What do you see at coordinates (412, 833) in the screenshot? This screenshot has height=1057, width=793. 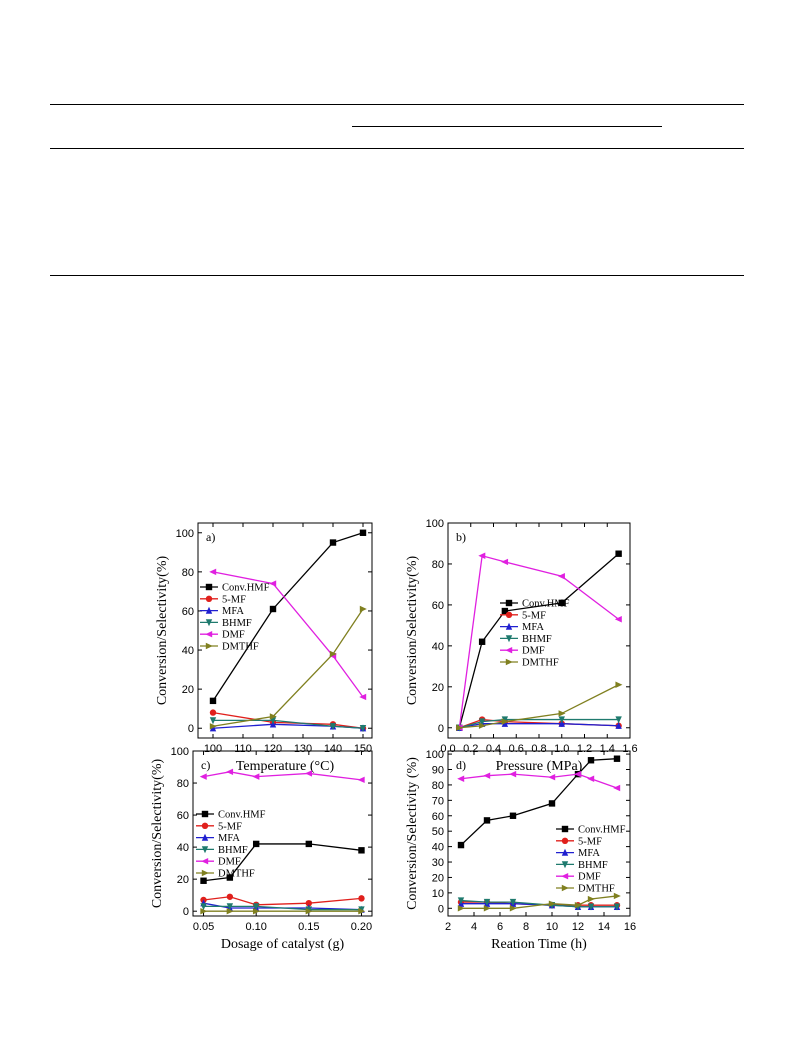 I see `y-axis-label: Conversion/Selectivity (%)` at bounding box center [412, 833].